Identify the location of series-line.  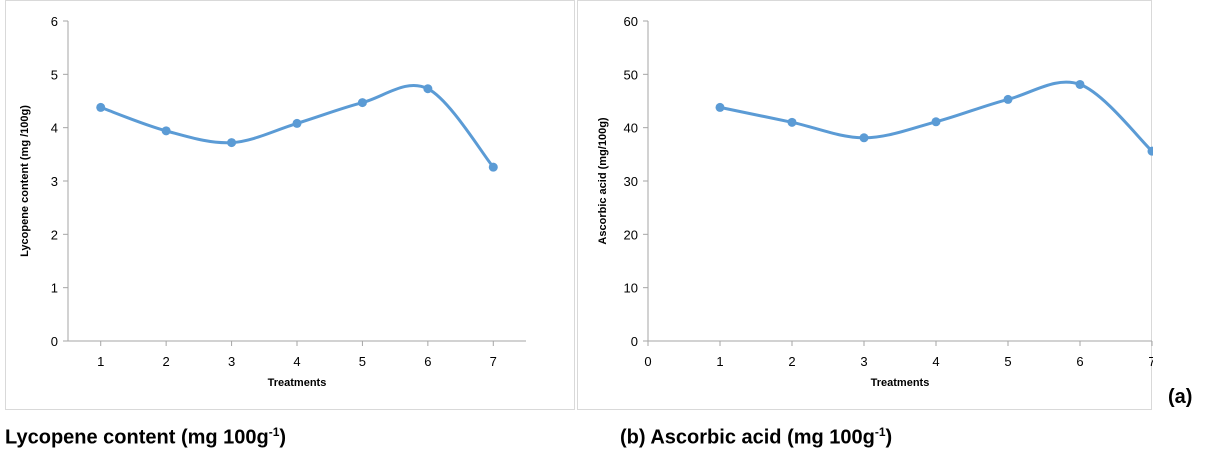
(935, 116).